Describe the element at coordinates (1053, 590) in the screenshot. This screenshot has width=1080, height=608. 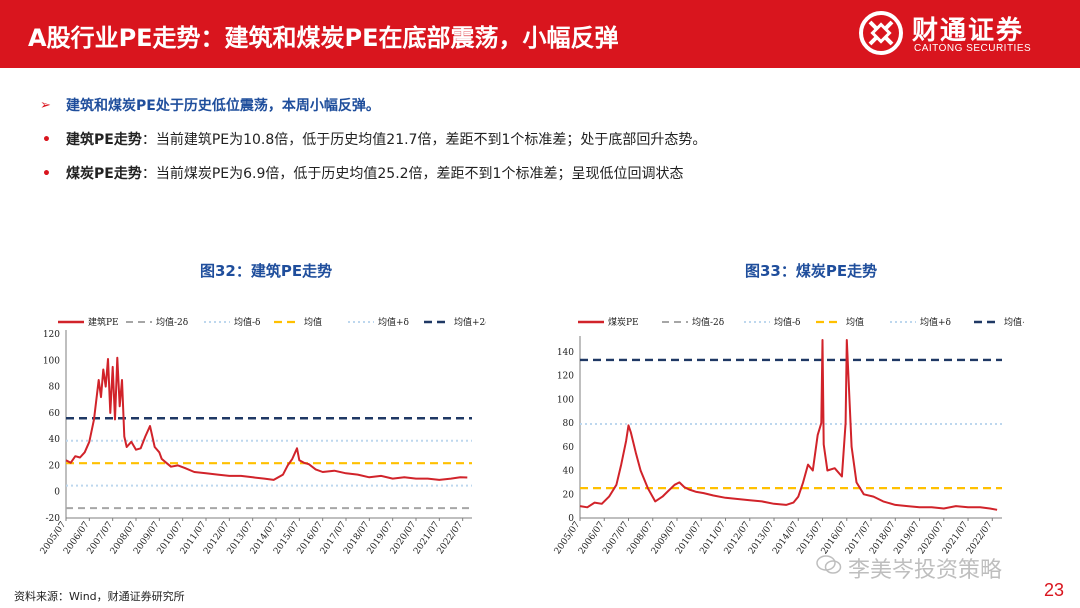
I see `page-number: 23` at that location.